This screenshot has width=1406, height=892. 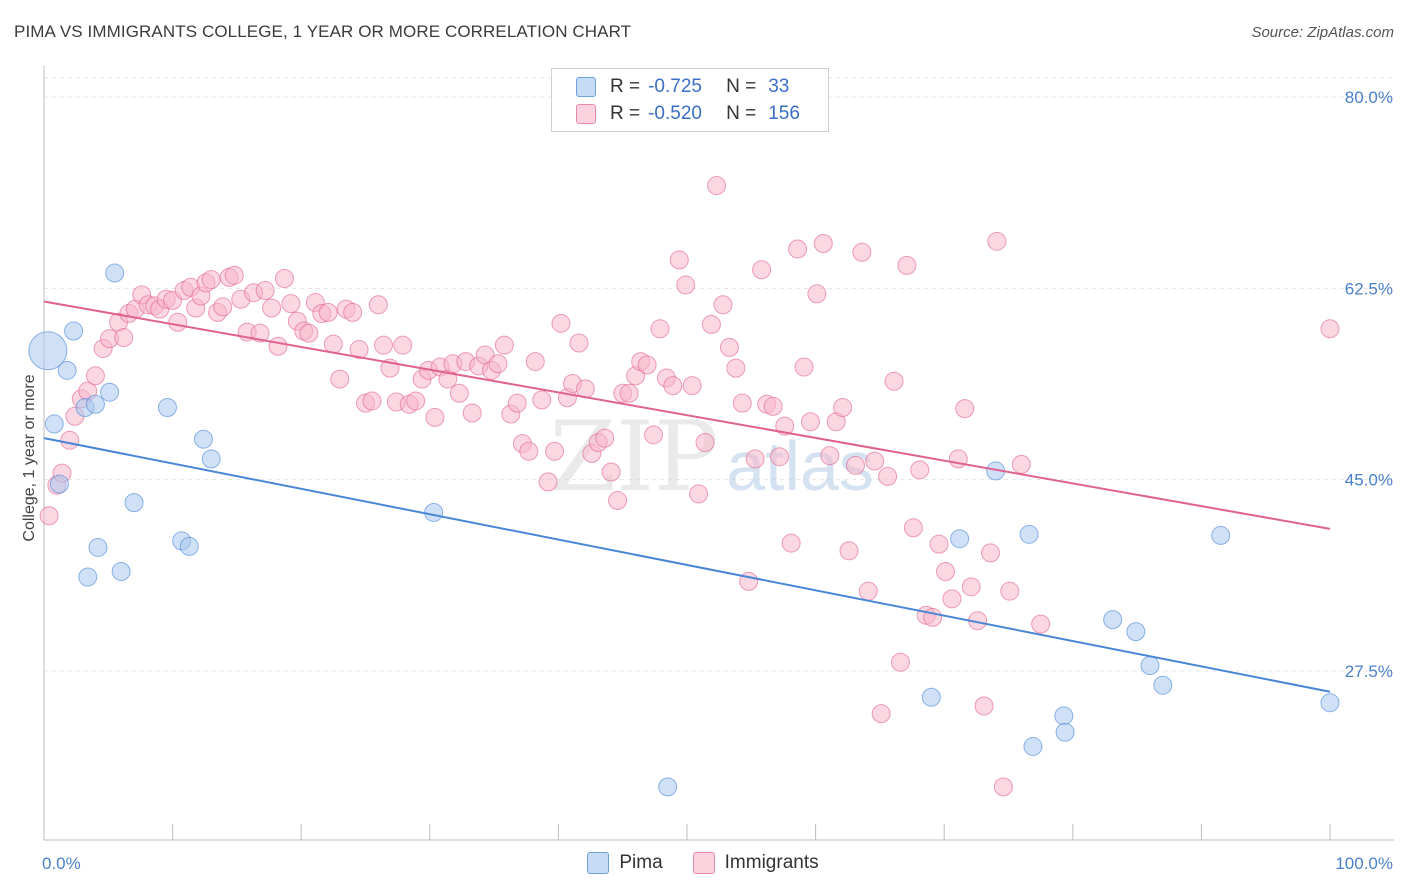 What do you see at coordinates (61, 863) in the screenshot?
I see `x-tick-label: 0.0%` at bounding box center [61, 863].